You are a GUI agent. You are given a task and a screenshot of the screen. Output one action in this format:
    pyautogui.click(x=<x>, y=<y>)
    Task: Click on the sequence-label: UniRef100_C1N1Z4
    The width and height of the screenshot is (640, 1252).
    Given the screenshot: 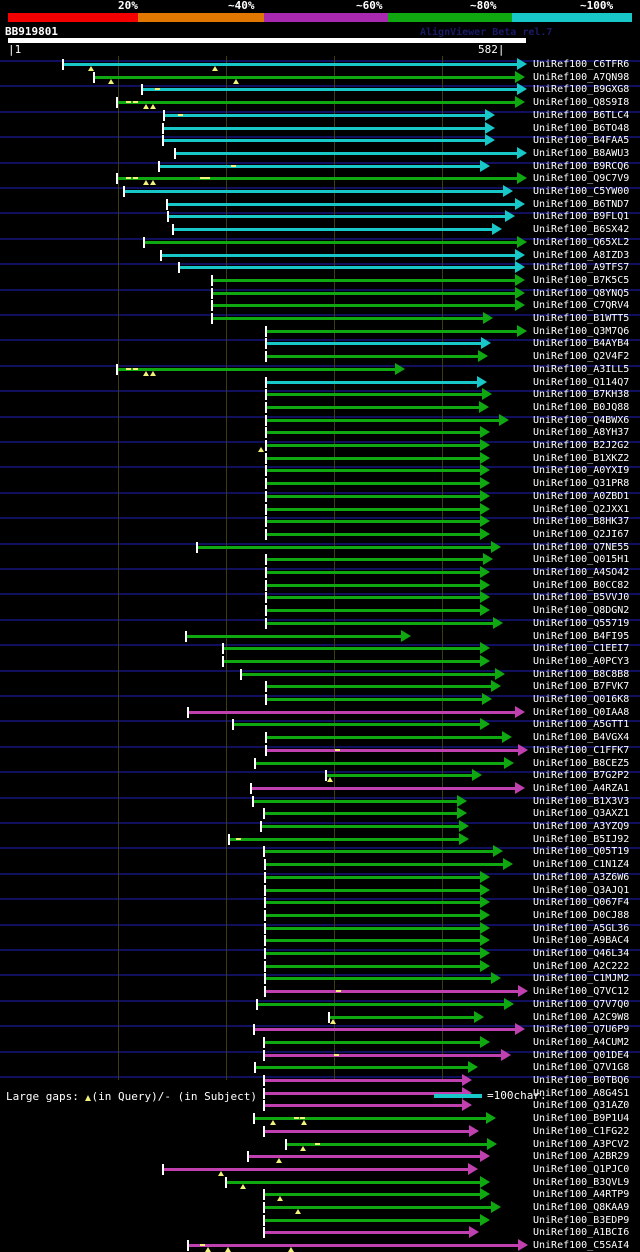 What is the action you would take?
    pyautogui.click(x=581, y=865)
    